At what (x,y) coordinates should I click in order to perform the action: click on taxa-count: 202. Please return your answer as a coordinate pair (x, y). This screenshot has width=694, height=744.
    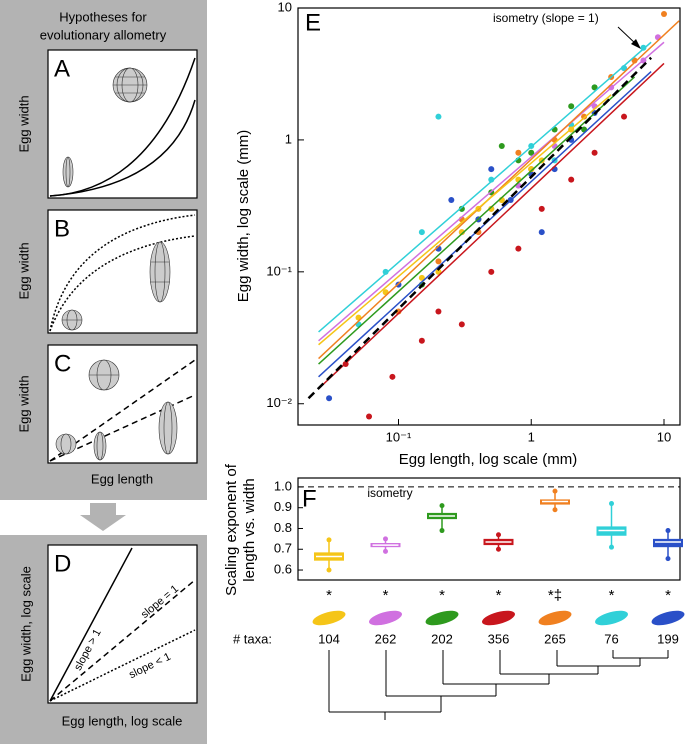
    Looking at the image, I should click on (442, 638).